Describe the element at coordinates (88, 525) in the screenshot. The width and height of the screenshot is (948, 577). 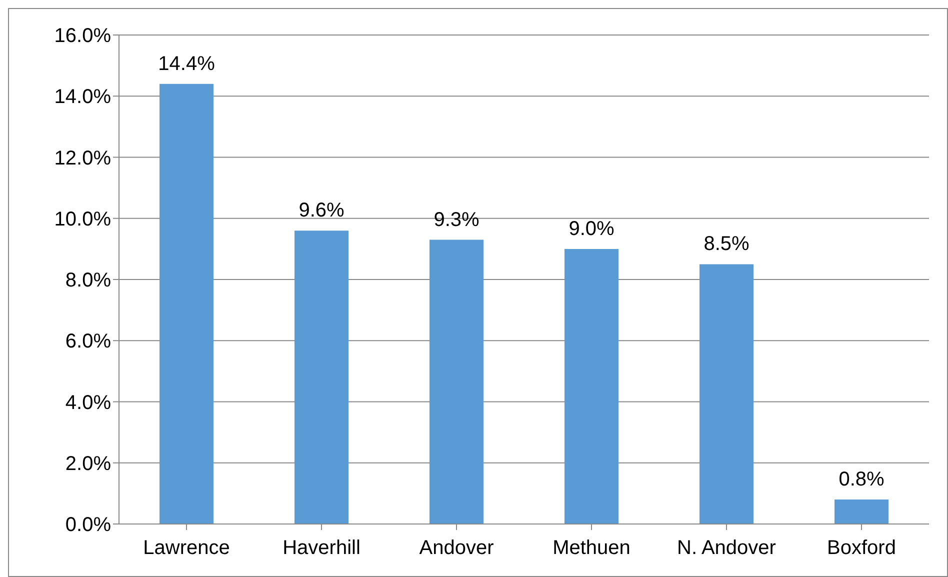
I see `y-tick-label: 0.0%` at that location.